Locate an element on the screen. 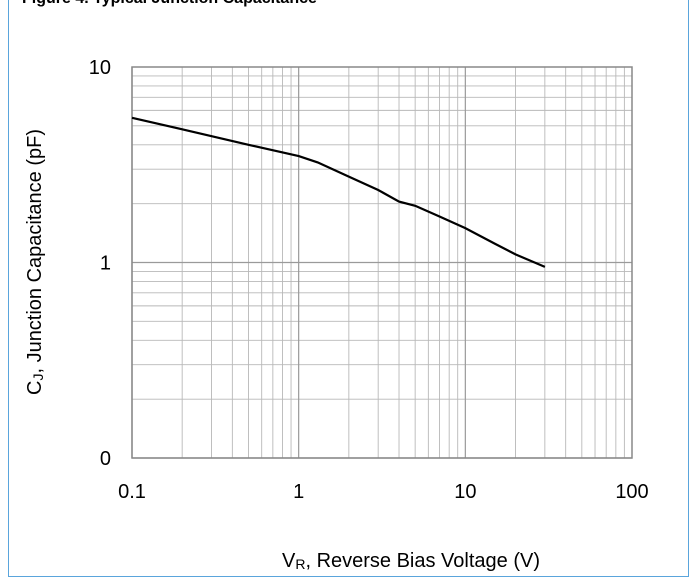 The width and height of the screenshot is (691, 578). x-tick-label: 0.1 is located at coordinates (132, 492).